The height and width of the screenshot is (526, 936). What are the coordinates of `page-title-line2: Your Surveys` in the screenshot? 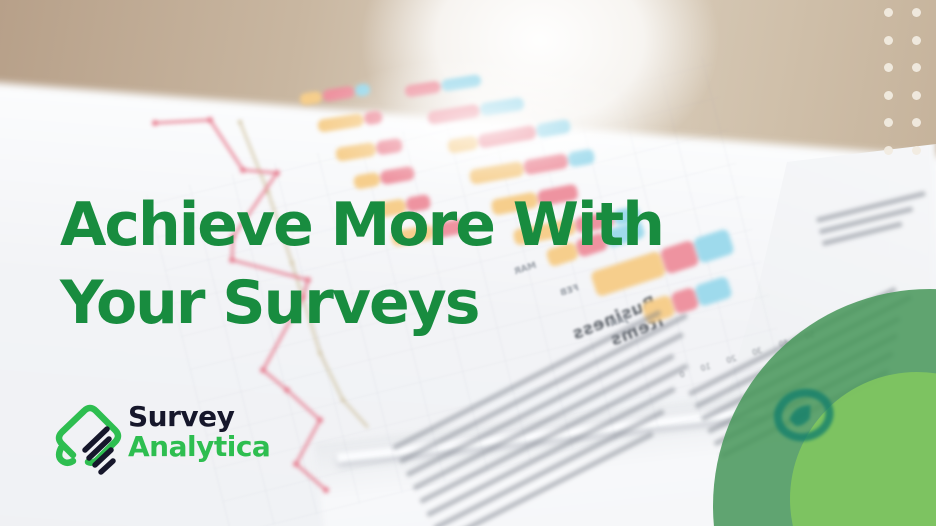 It's located at (270, 303).